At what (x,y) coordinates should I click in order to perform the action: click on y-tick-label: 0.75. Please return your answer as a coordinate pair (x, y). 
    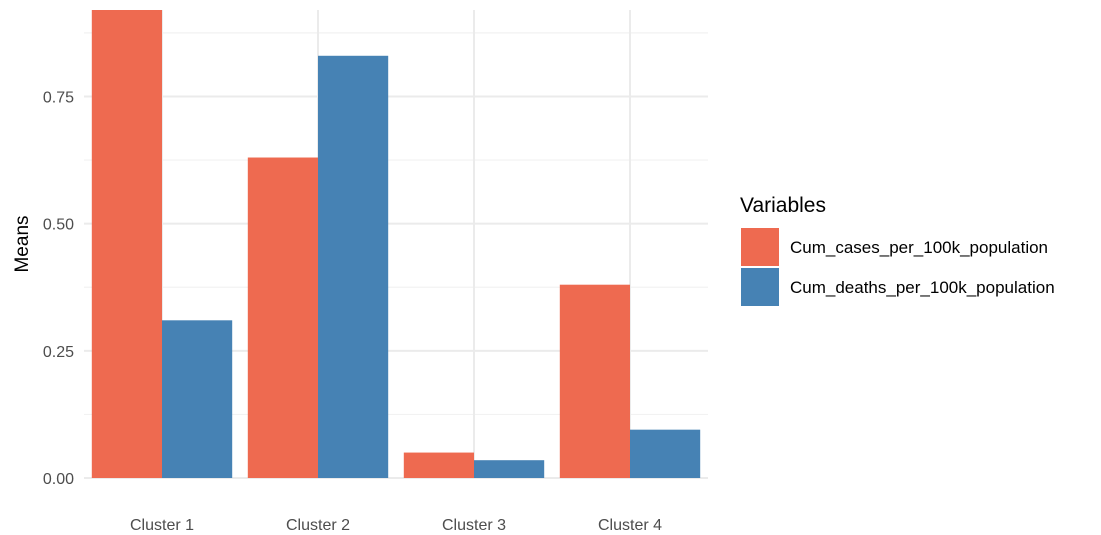
    Looking at the image, I should click on (58, 97).